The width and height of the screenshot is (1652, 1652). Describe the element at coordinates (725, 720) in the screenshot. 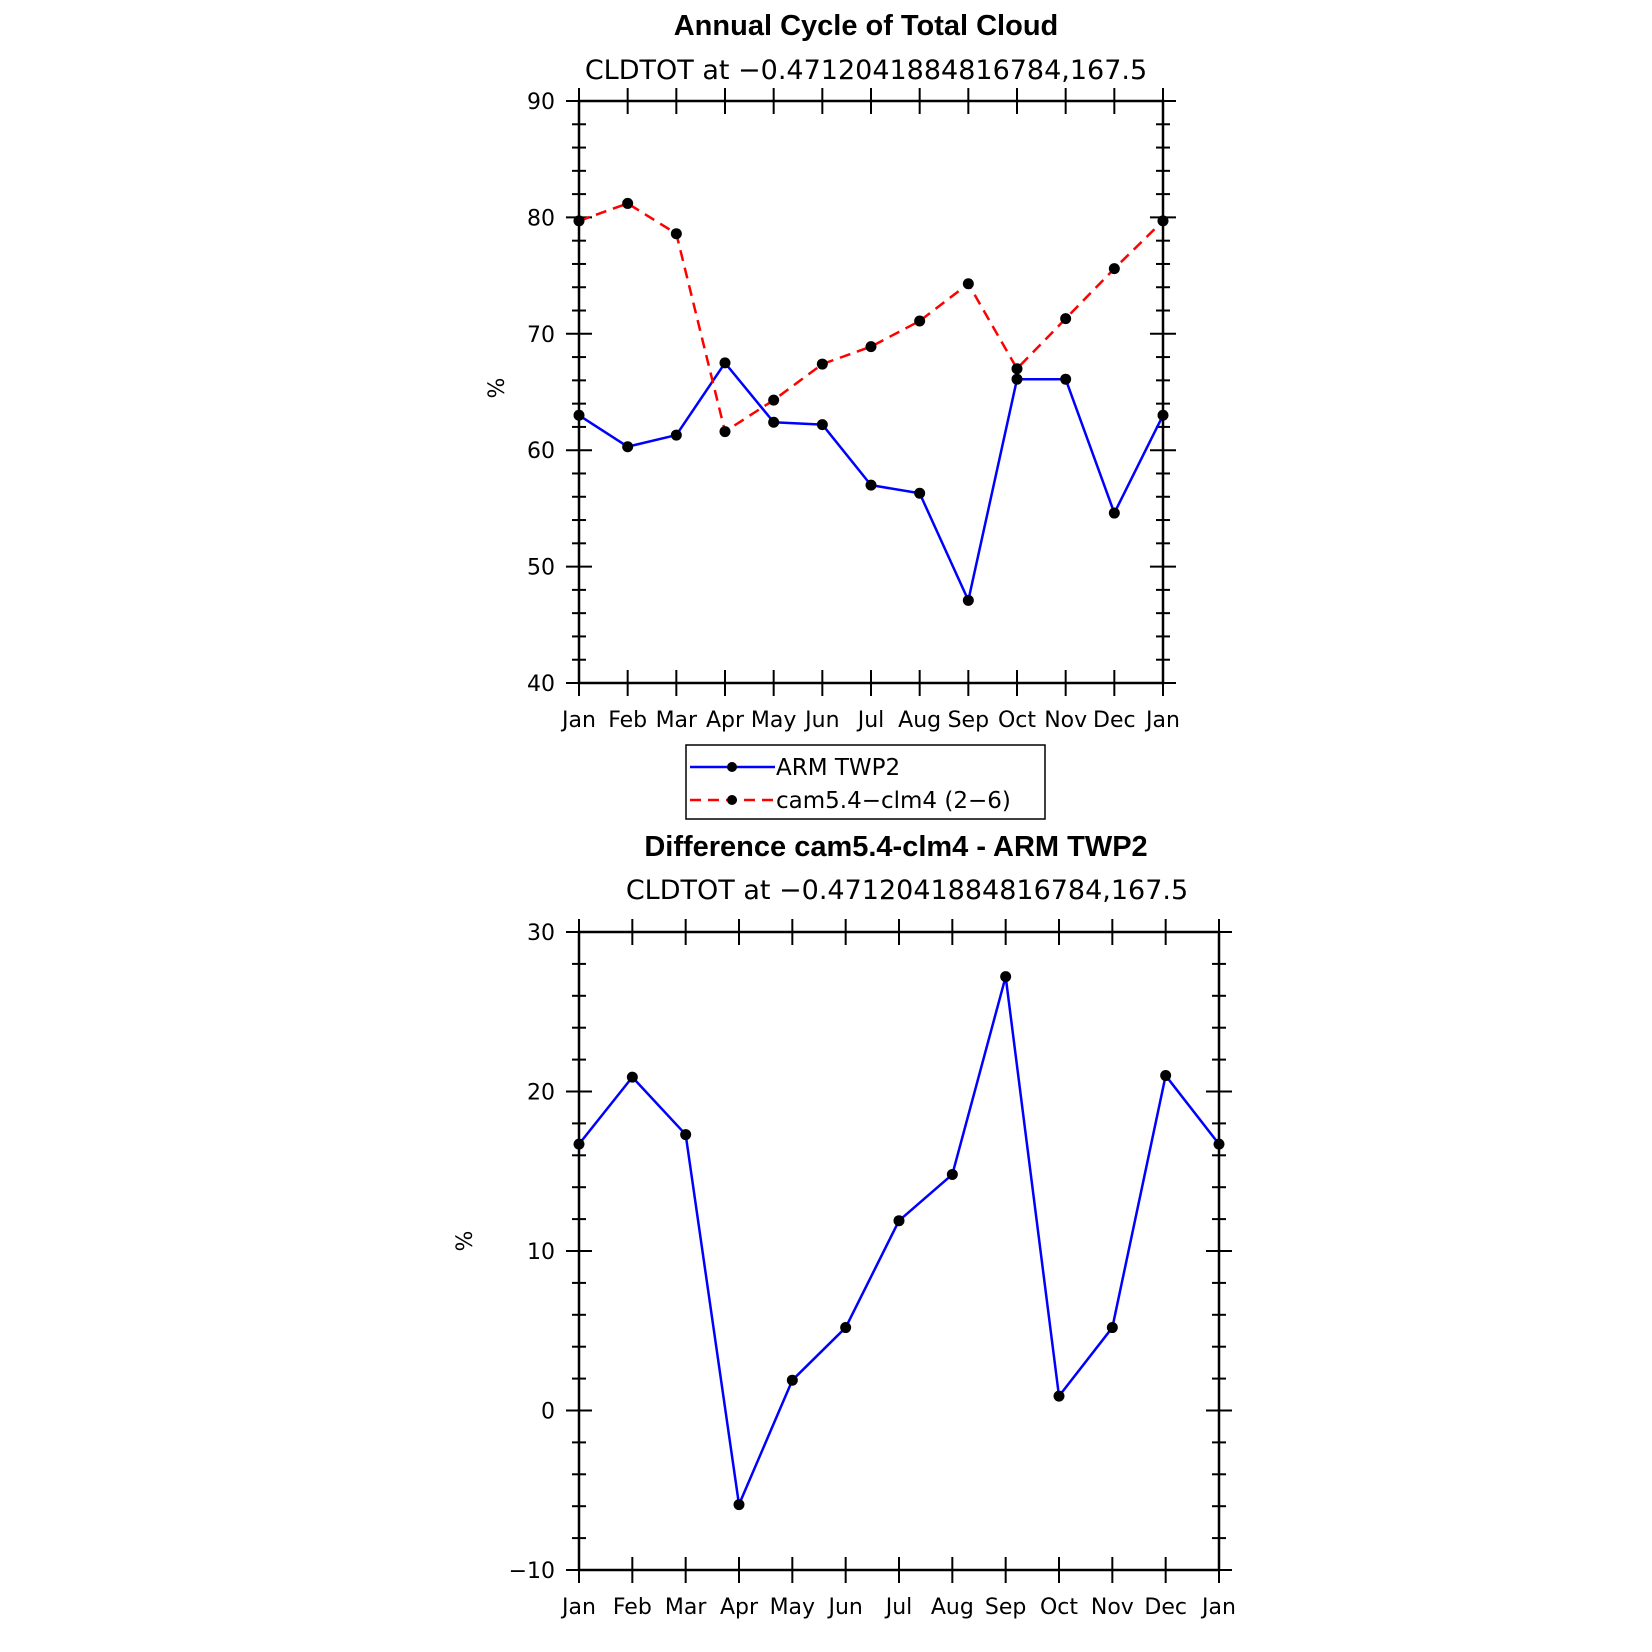

I see `chart1-xtick-label: Apr` at that location.